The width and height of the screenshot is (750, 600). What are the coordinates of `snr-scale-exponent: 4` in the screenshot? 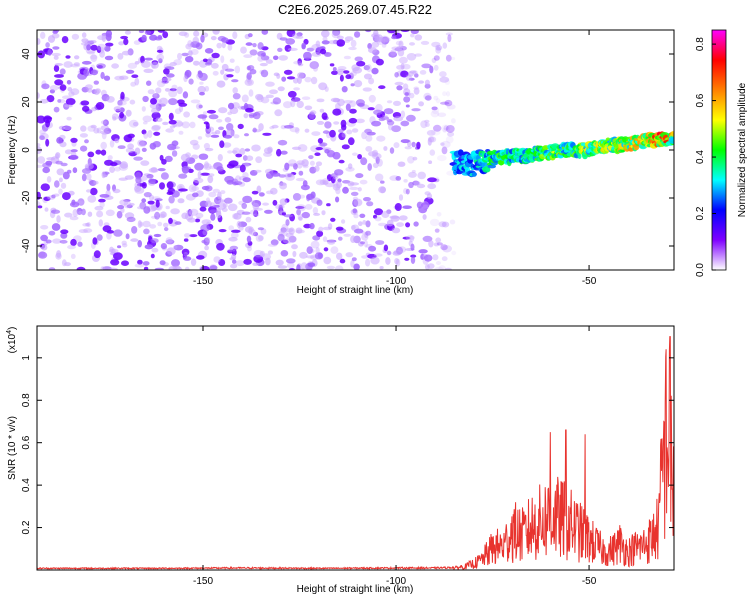 It's located at (9, 332).